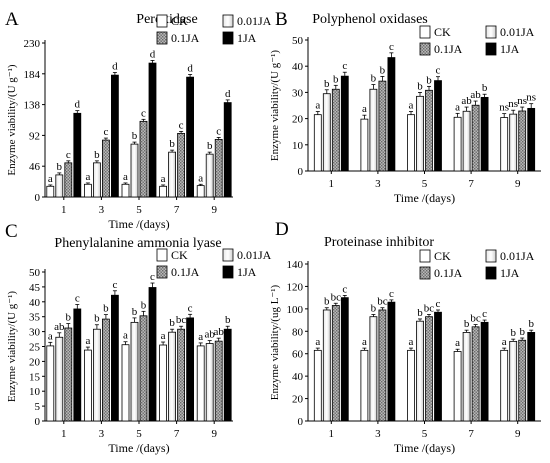 This screenshot has height=463, width=550. I want to click on y-tick-label: 92, so click(34, 136).